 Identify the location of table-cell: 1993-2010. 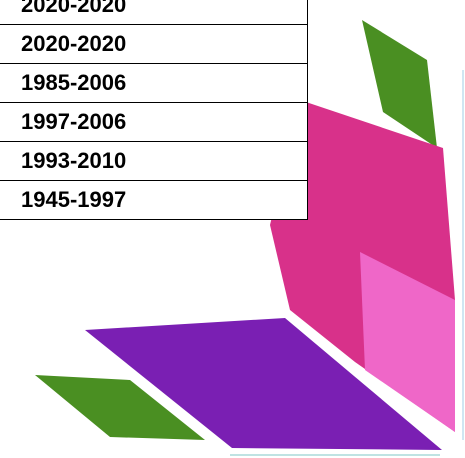
(154, 161).